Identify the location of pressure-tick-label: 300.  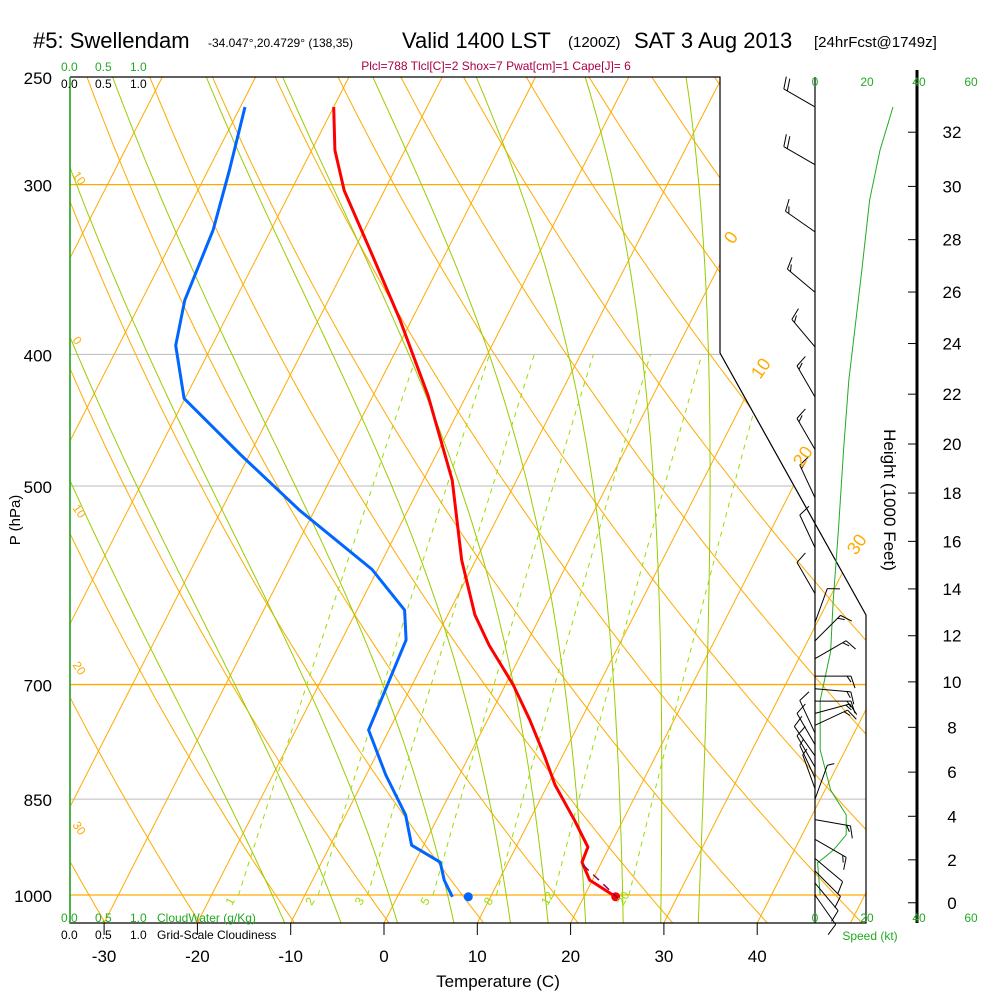
(38, 186).